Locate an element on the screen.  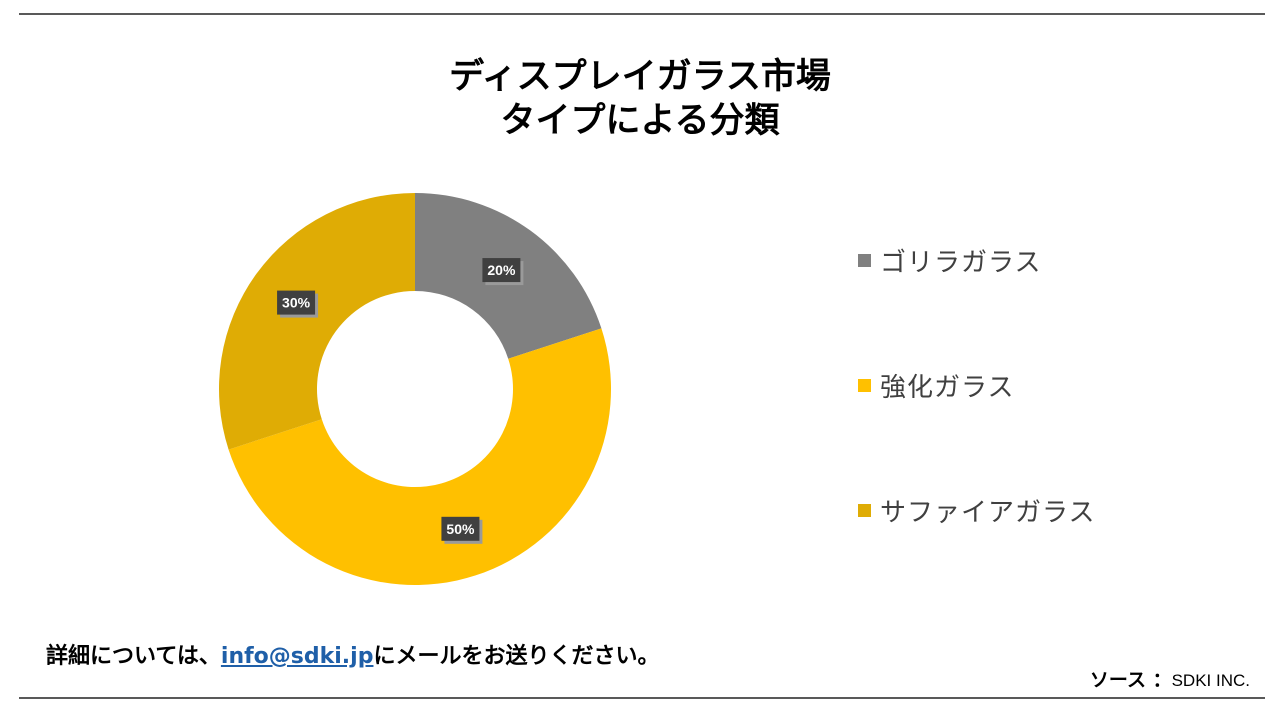
source-value: SDKI INC. is located at coordinates (1210, 680).